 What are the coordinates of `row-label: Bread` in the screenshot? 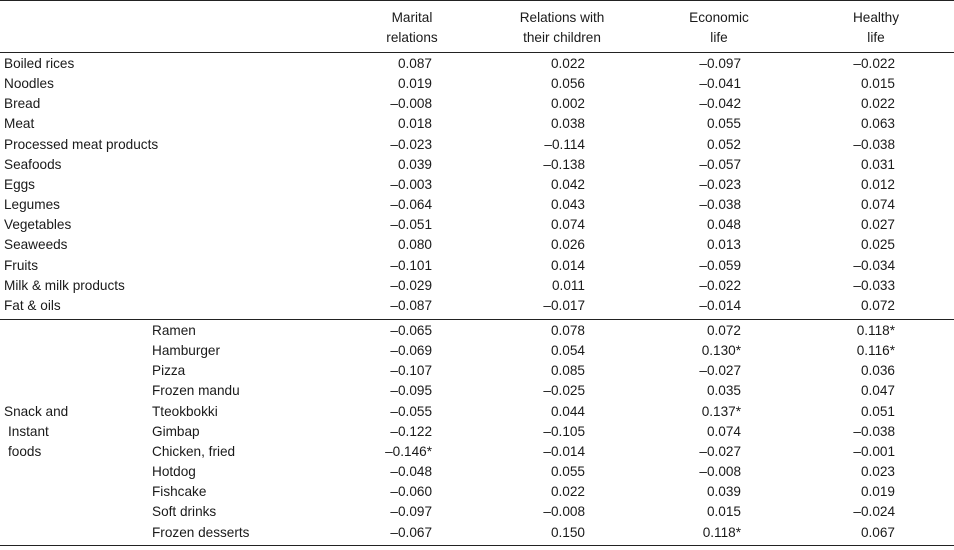 It's located at (22, 104).